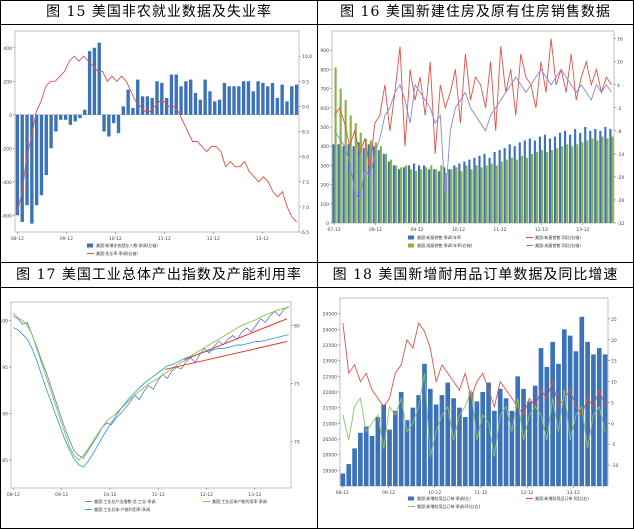 The height and width of the screenshot is (529, 634). What do you see at coordinates (620, 40) in the screenshot?
I see `y-tick-label-right: 16` at bounding box center [620, 40].